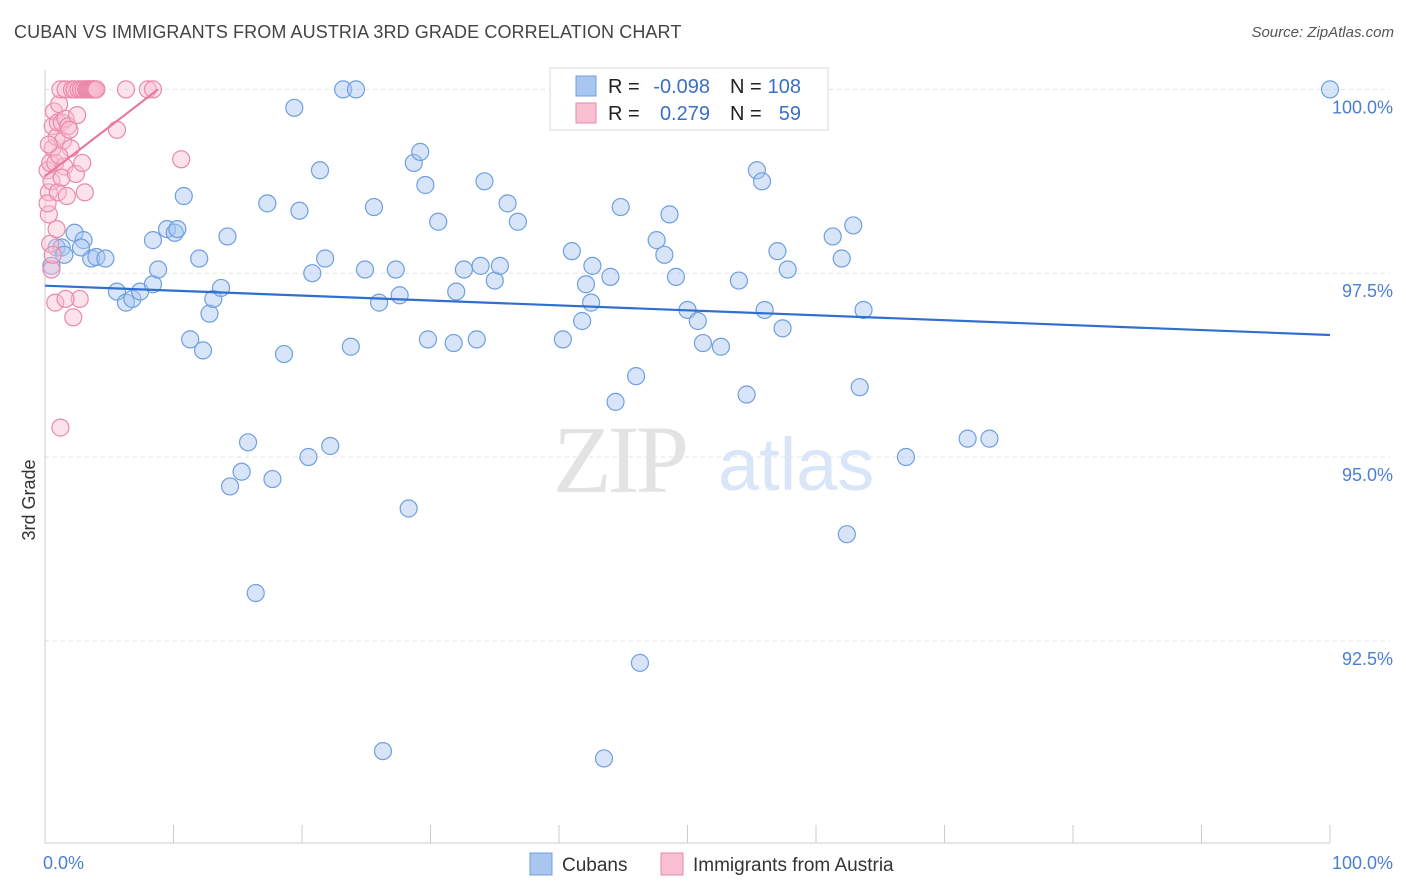 This screenshot has width=1406, height=892. I want to click on source-label: Source: ZipAtlas.com, so click(1322, 32).